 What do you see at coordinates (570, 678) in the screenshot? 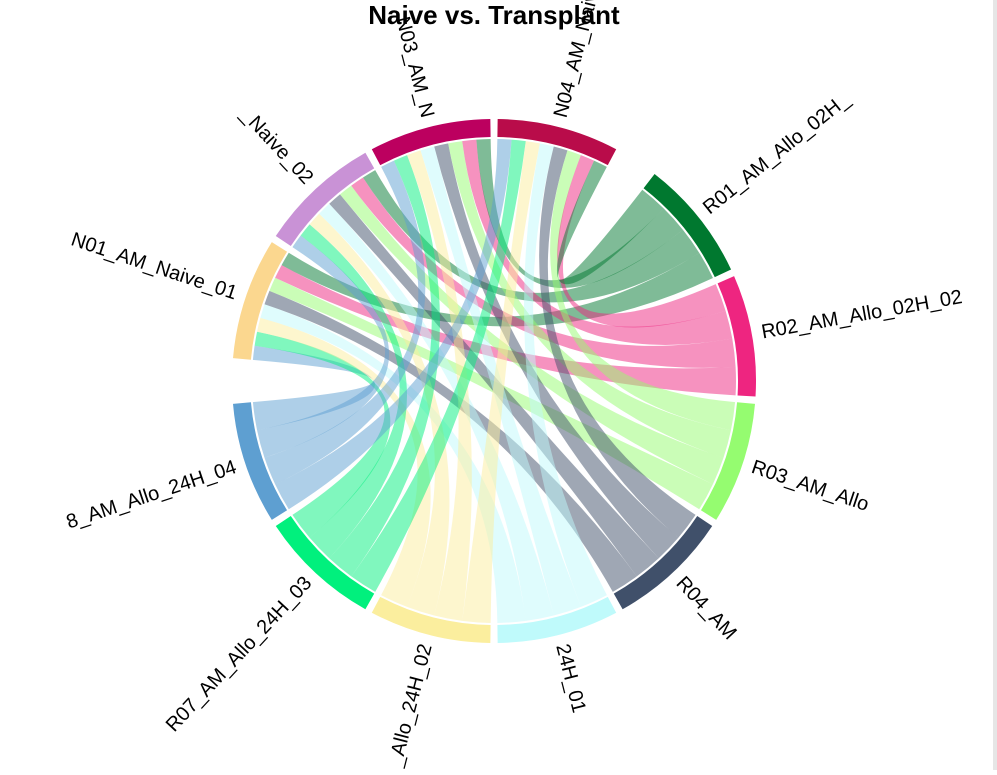
I see `sector-label-8: 24H_01` at bounding box center [570, 678].